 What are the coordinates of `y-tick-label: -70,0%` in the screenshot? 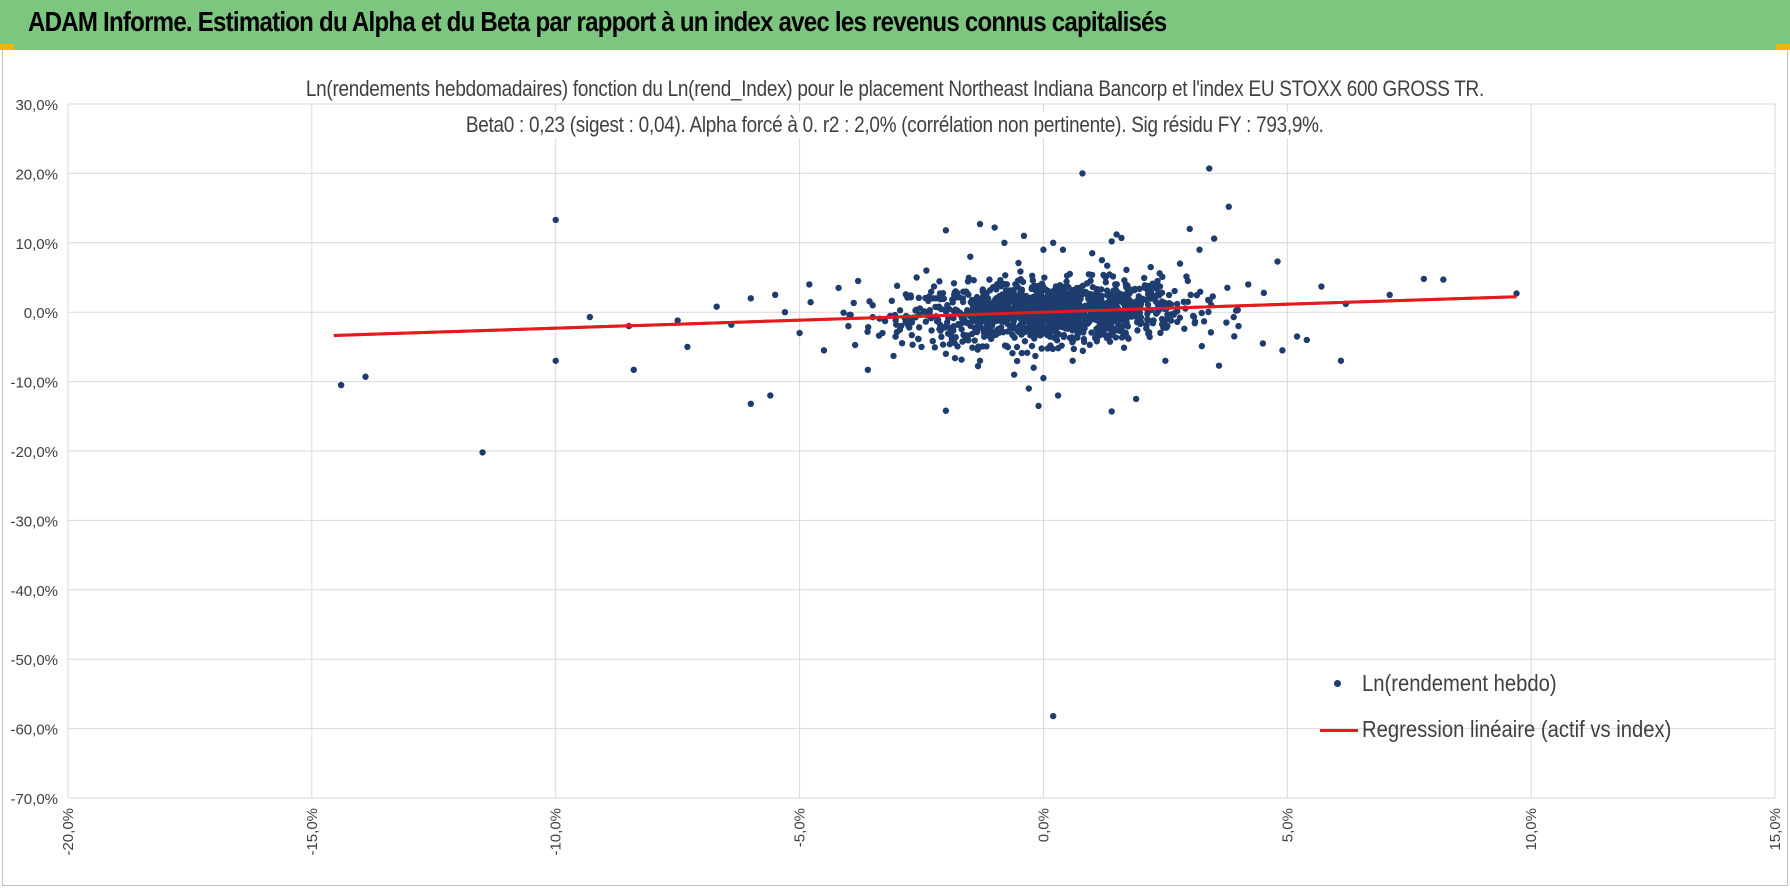 It's located at (34, 799).